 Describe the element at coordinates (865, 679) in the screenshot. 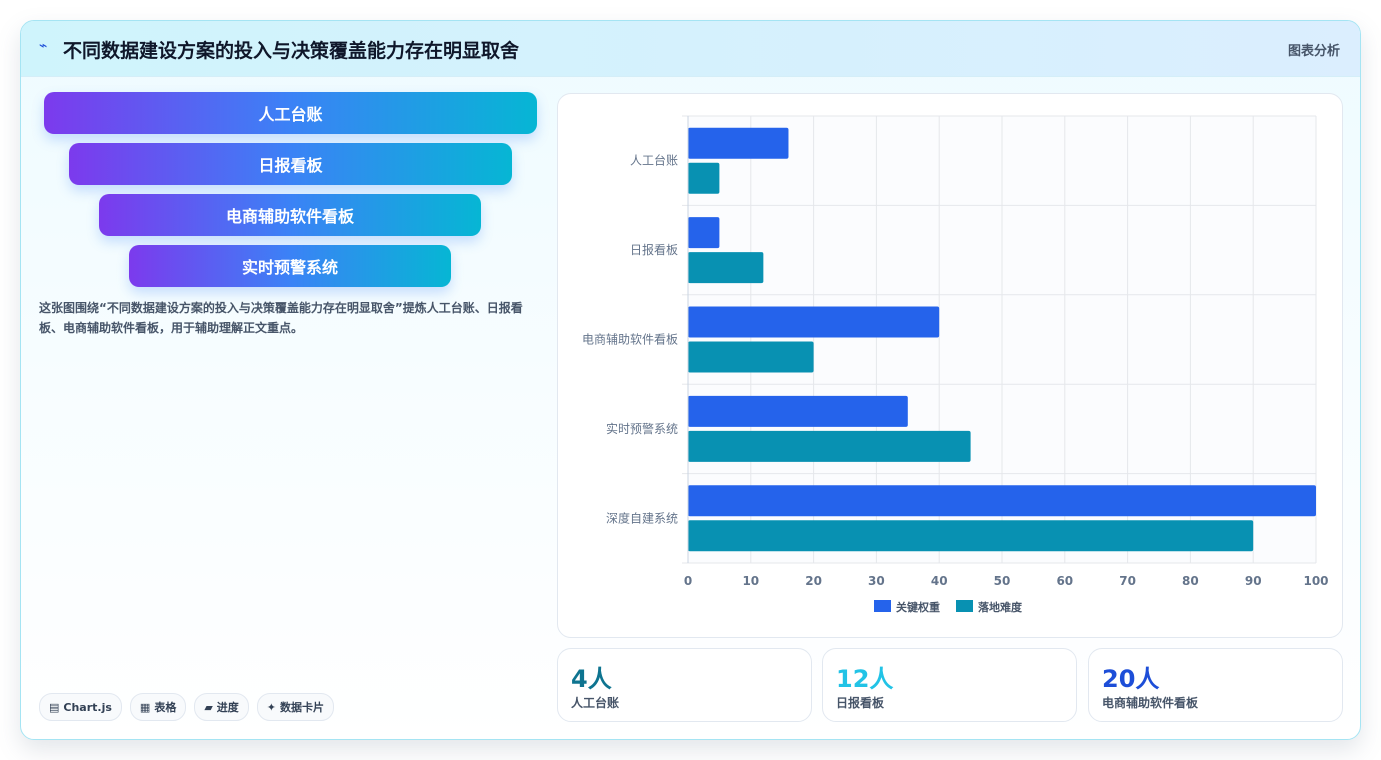

I see `kpi-value: 12人` at that location.